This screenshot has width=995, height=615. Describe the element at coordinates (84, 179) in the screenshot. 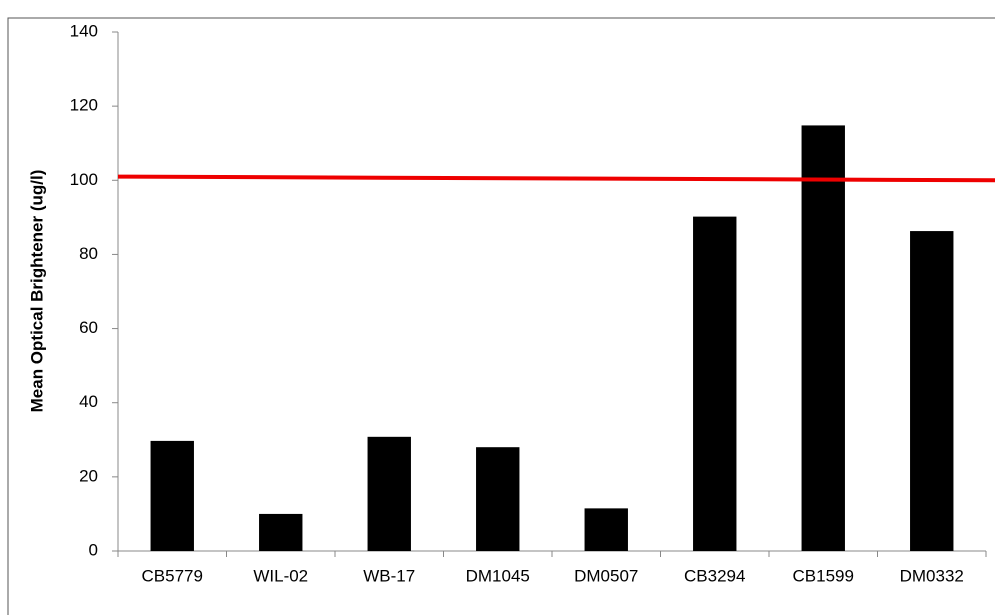

I see `y-tick-label: 100` at that location.